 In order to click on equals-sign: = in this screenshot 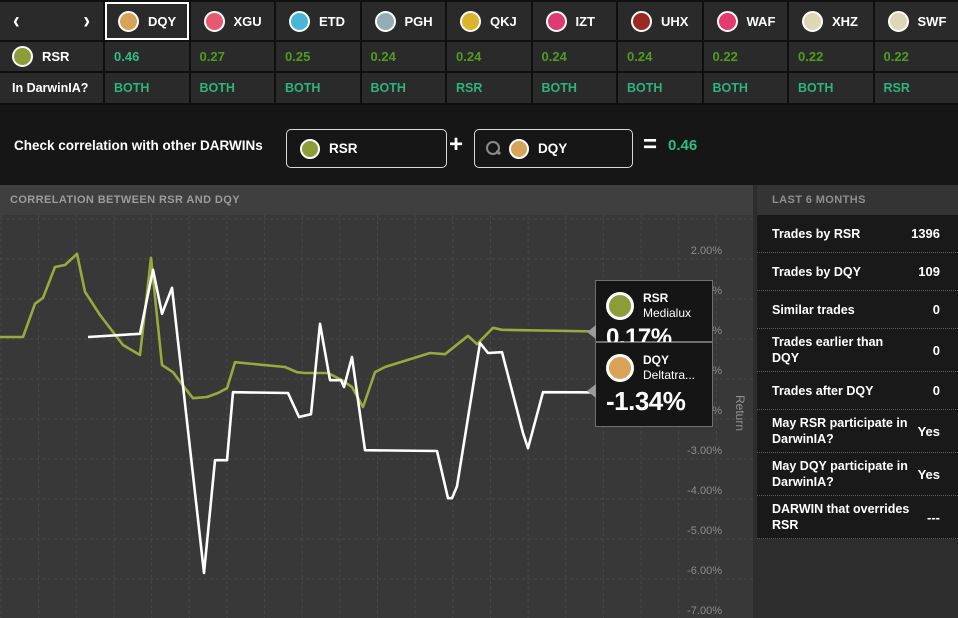, I will do `click(650, 144)`.